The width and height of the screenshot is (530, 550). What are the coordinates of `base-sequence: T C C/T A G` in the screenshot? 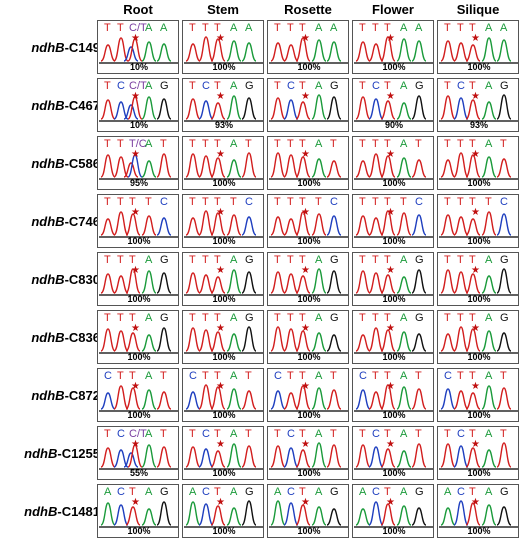 It's located at (138, 87).